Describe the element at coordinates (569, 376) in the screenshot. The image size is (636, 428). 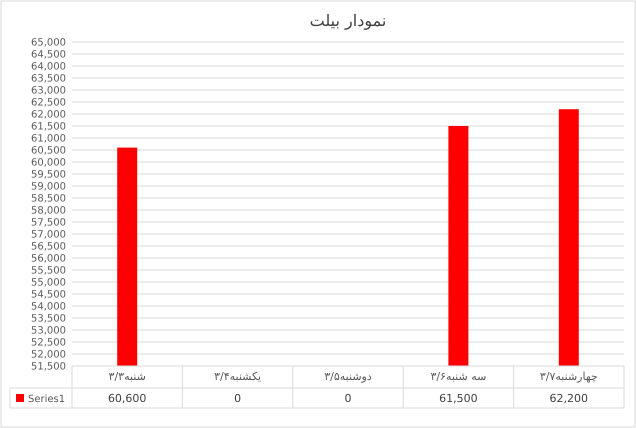
I see `x-tick-label: چهارشنبه۳/۷` at that location.